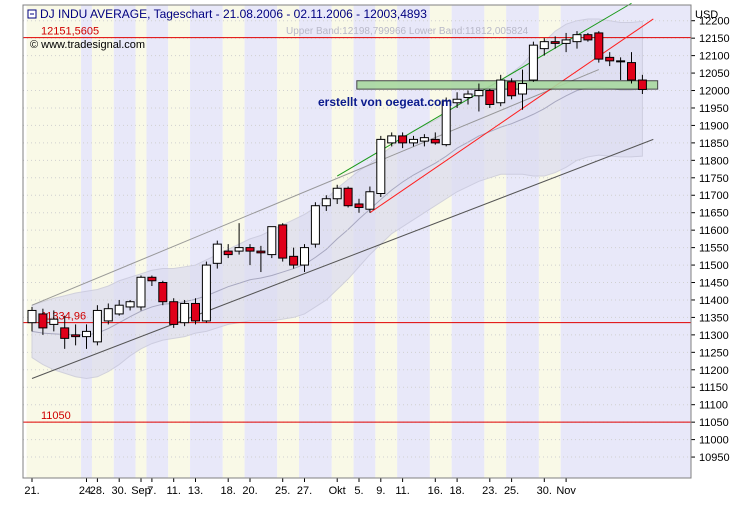  I want to click on y-tick-label: 11400, so click(714, 301).